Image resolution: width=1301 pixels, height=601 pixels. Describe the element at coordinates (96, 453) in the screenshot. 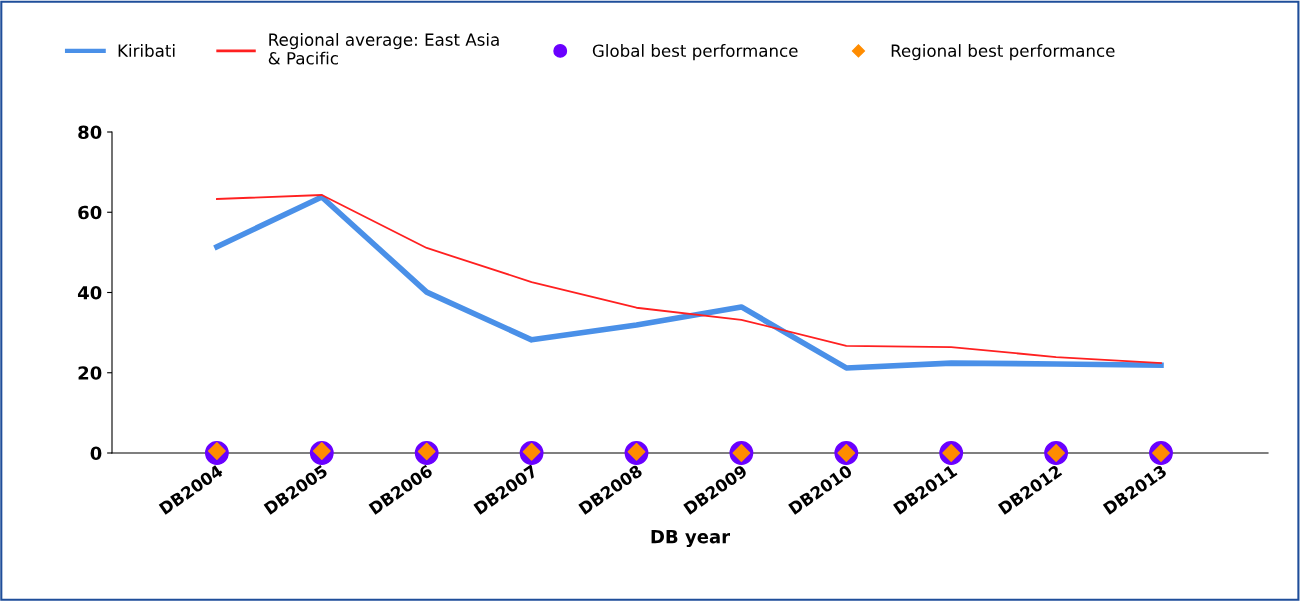

I see `y-tick-label: 0` at that location.